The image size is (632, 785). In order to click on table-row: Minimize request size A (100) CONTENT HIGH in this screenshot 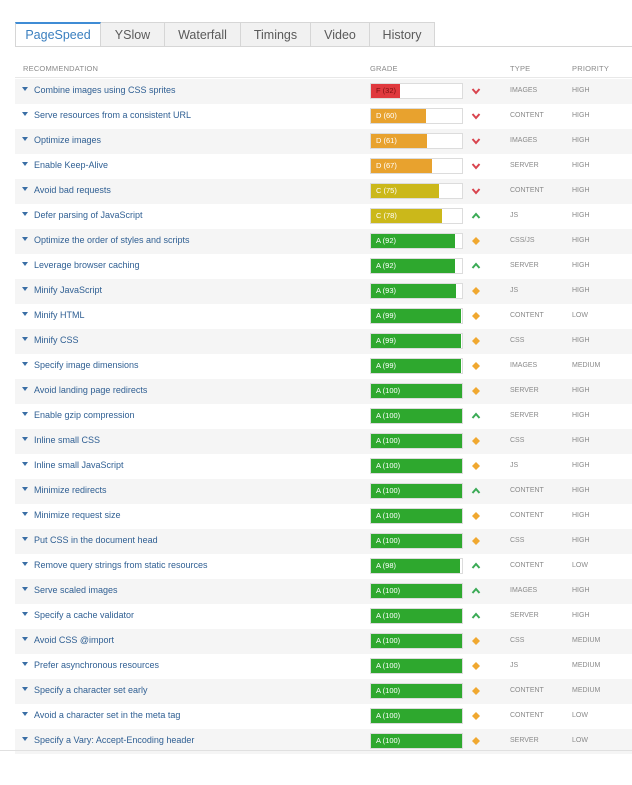, I will do `click(323, 516)`.